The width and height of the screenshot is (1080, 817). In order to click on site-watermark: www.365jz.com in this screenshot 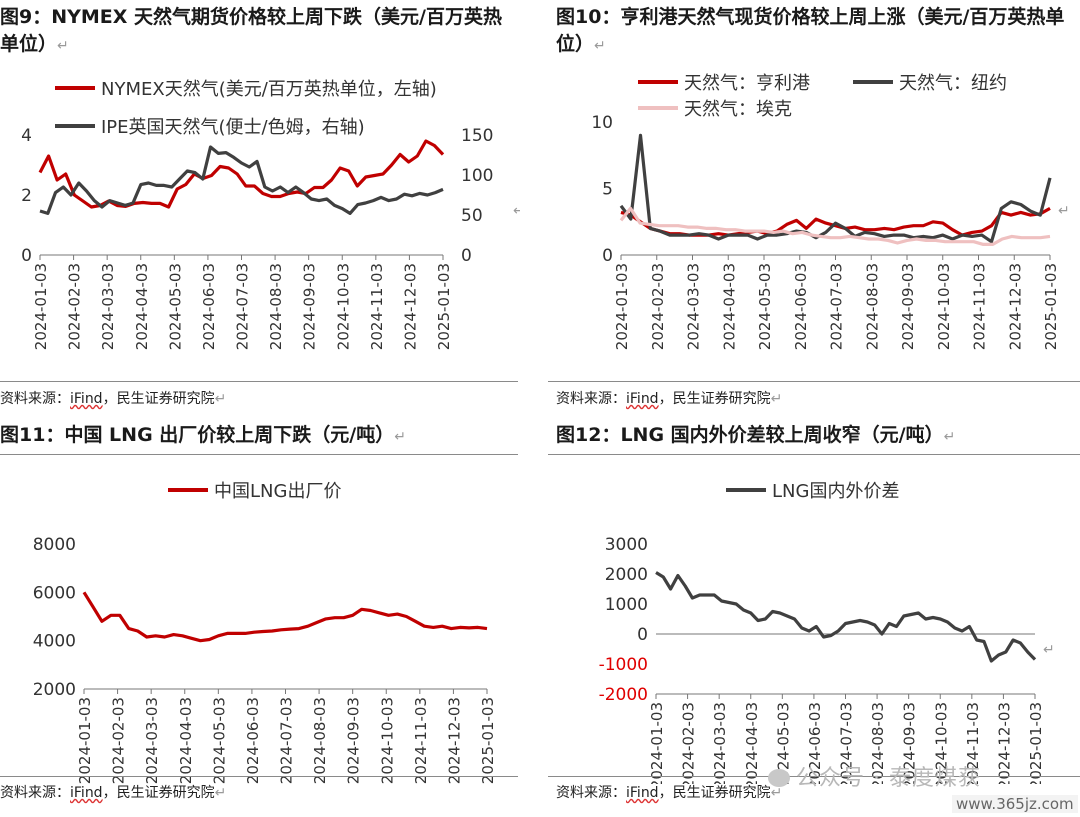, I will do `click(1015, 804)`.